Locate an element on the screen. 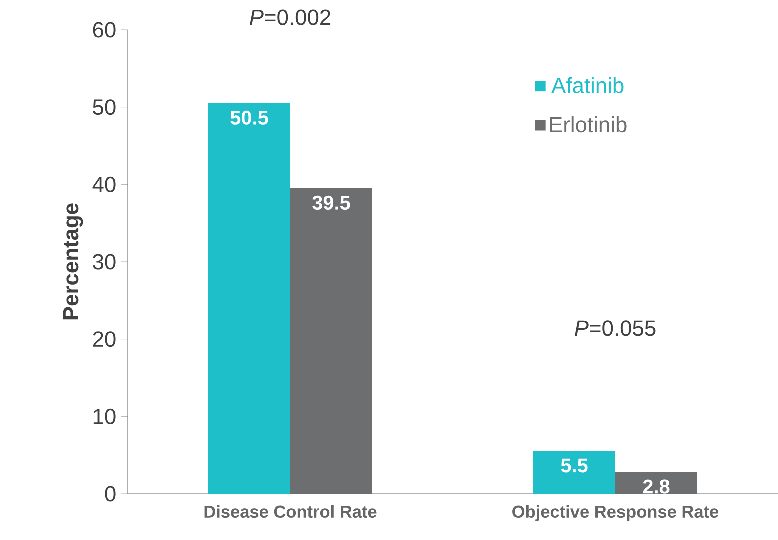 The width and height of the screenshot is (778, 540). data-label: 2.8 is located at coordinates (656, 487).